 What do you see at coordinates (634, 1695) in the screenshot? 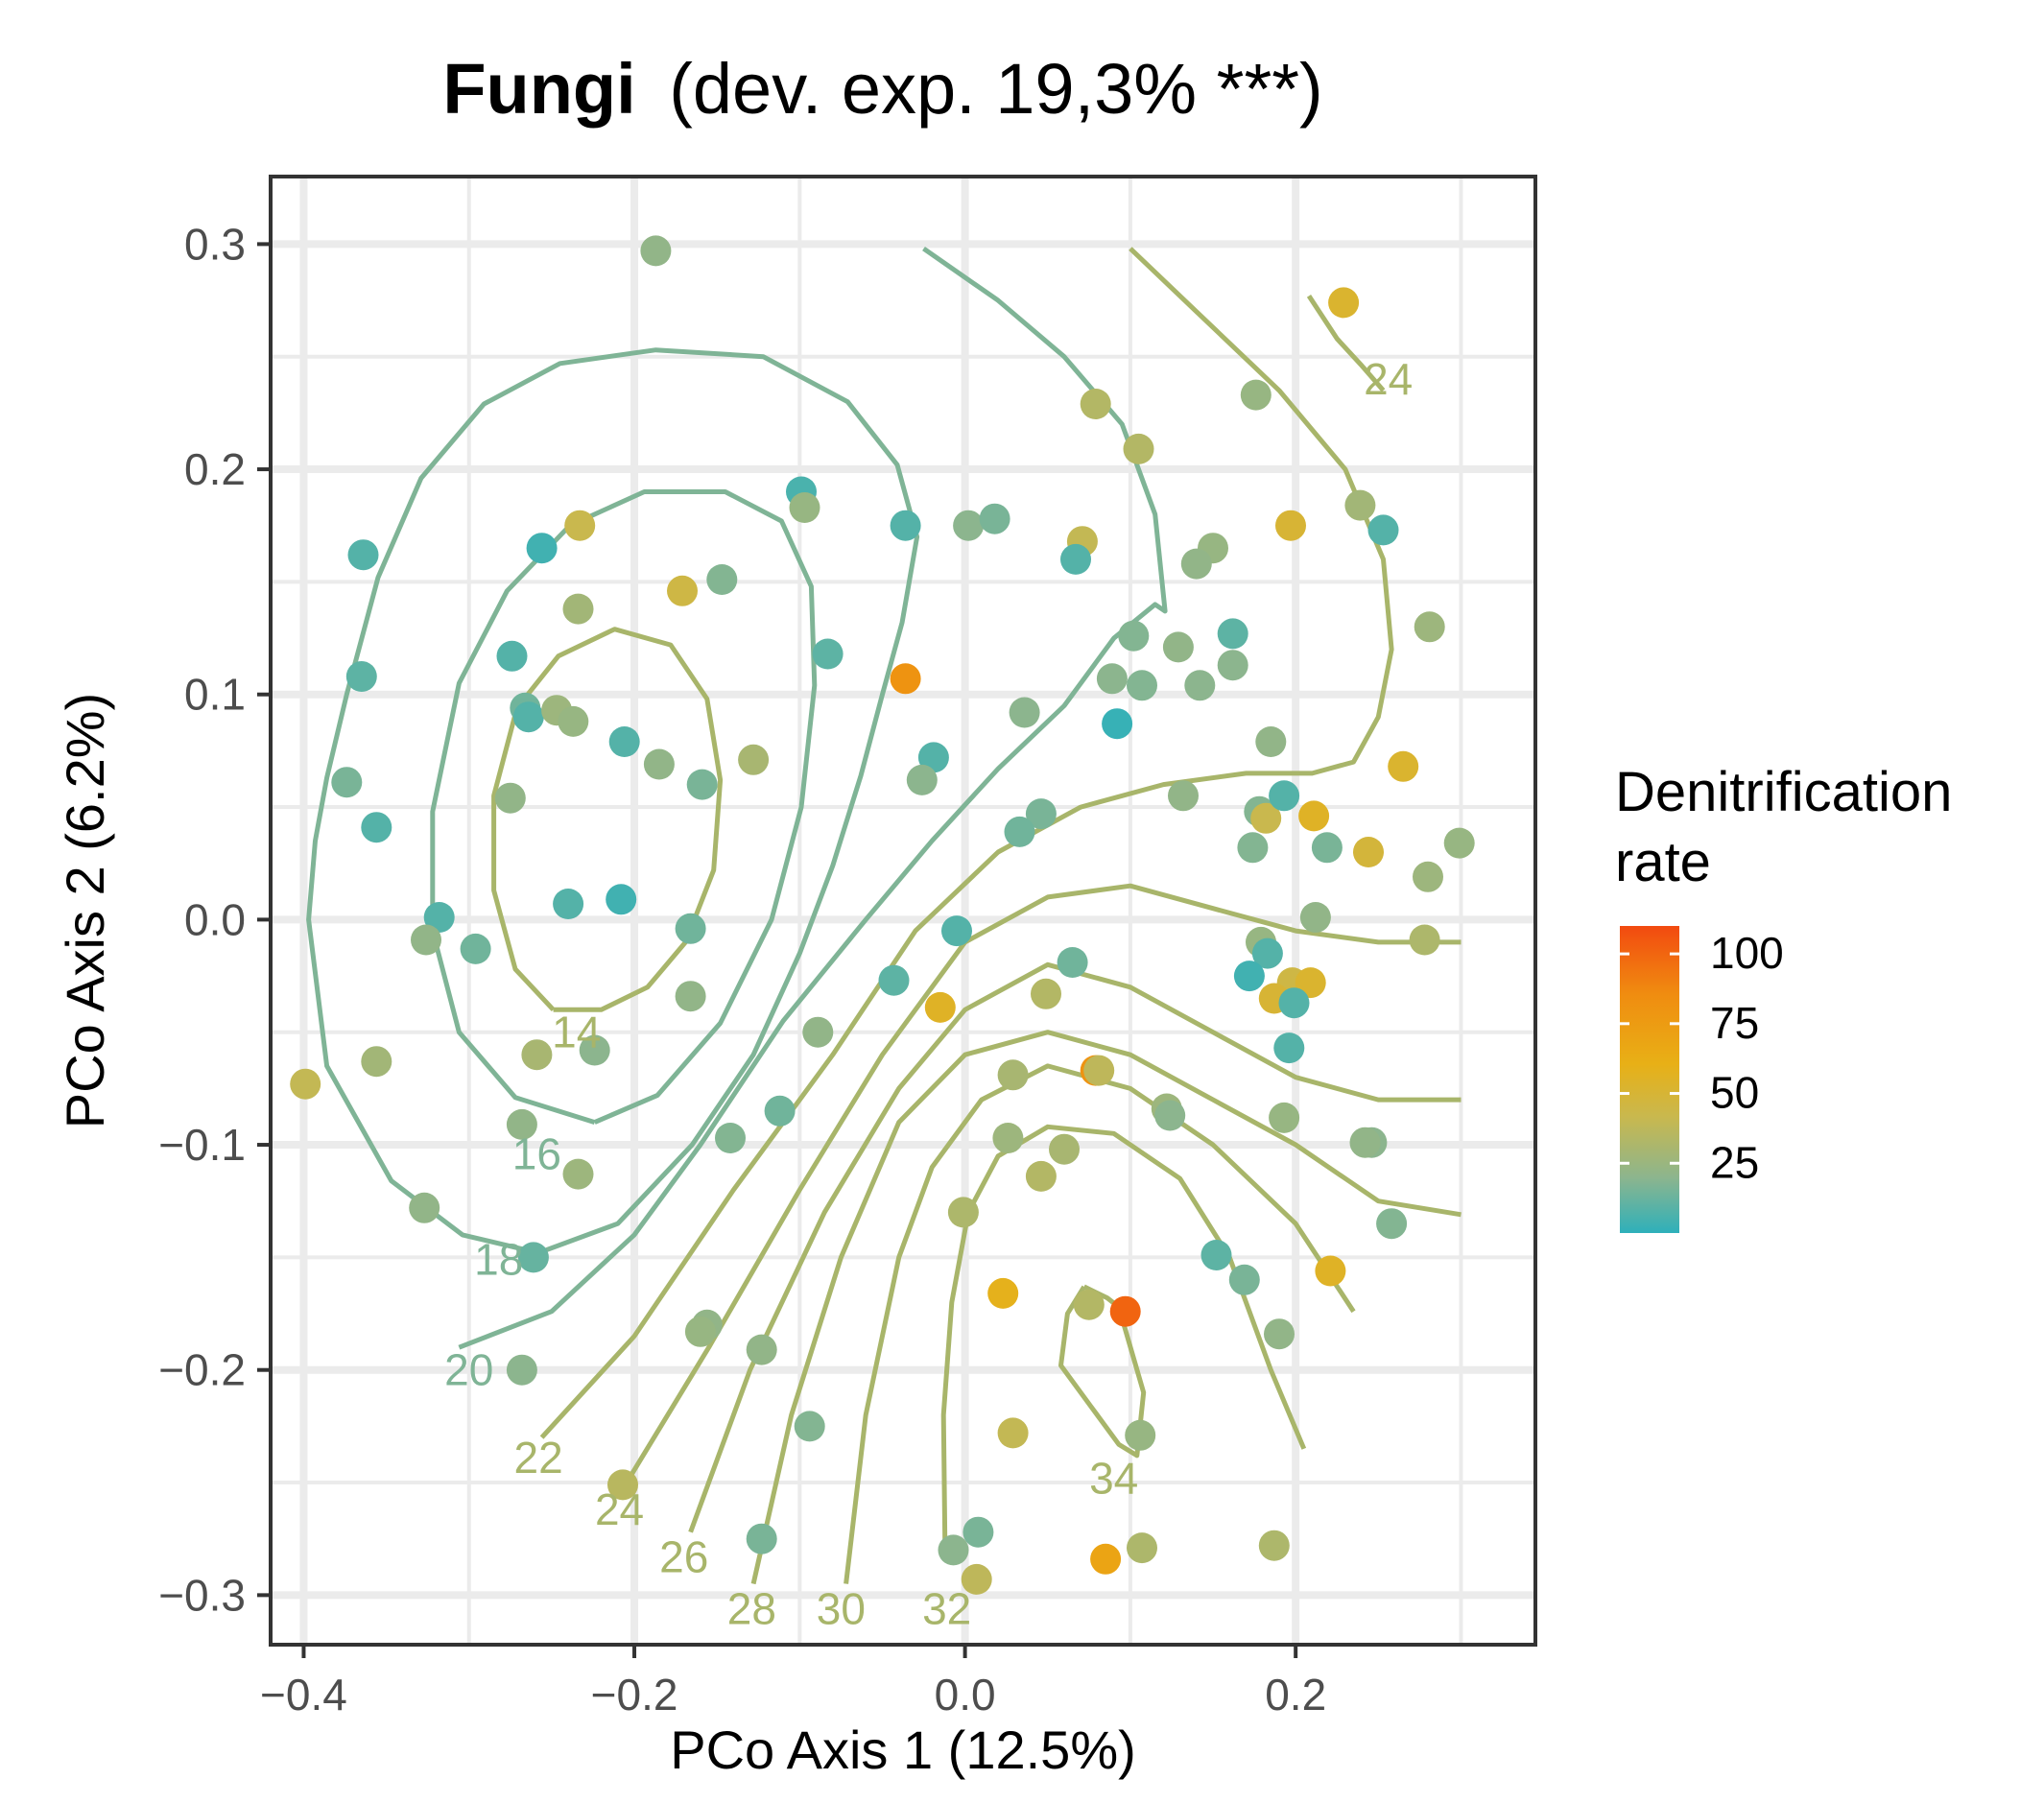
I see `x-tick-label: −0.2` at bounding box center [634, 1695].